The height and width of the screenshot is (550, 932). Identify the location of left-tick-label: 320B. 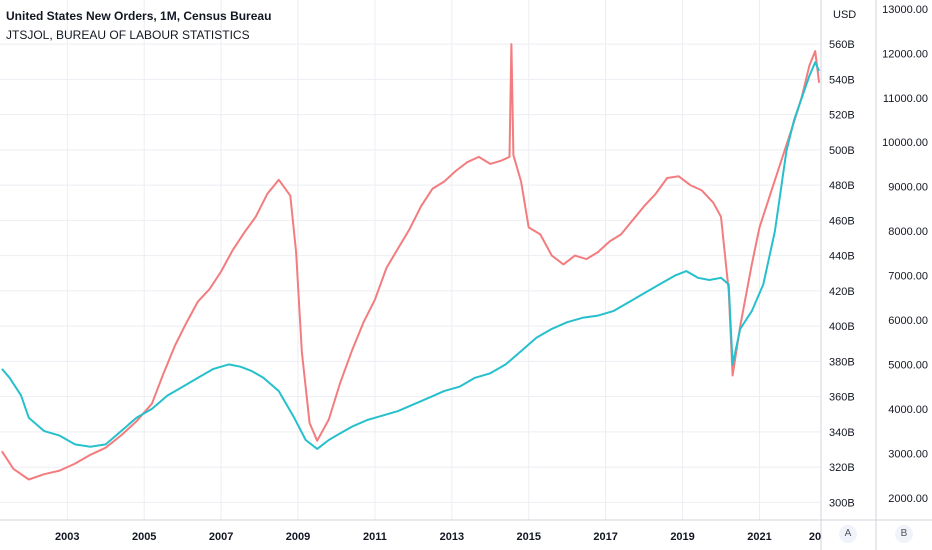
(842, 468).